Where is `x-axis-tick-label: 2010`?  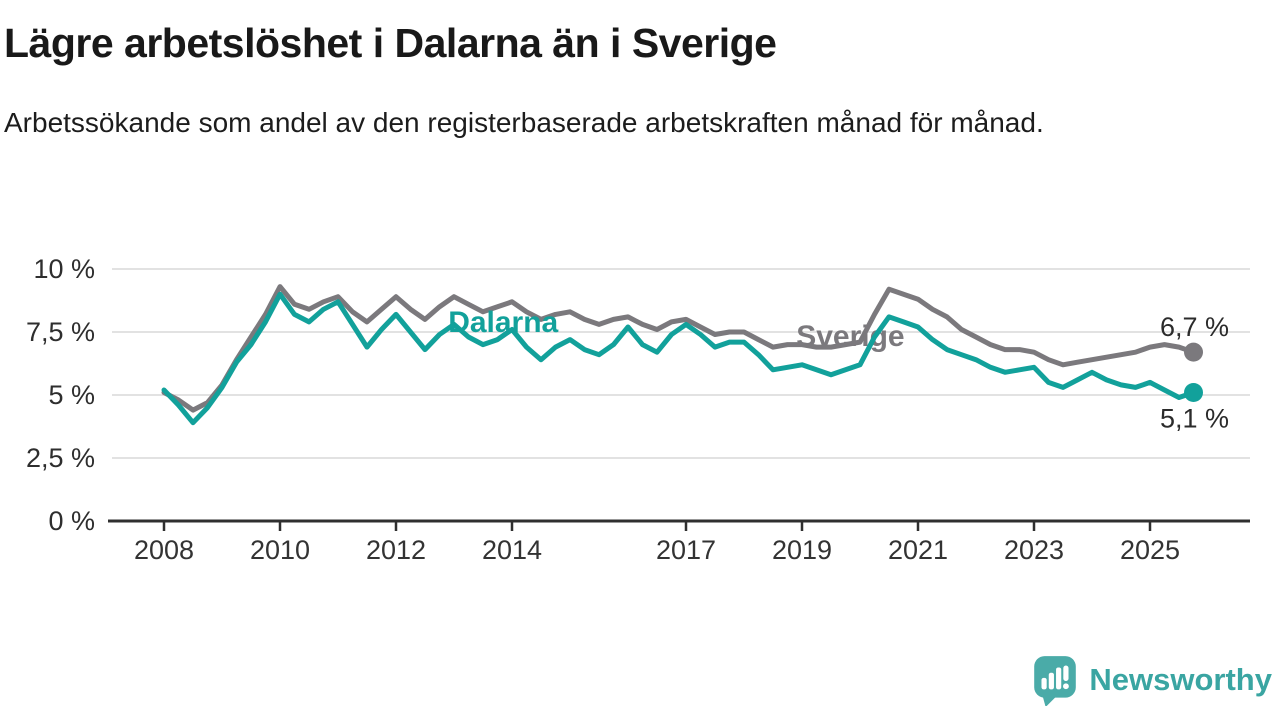 x-axis-tick-label: 2010 is located at coordinates (280, 550).